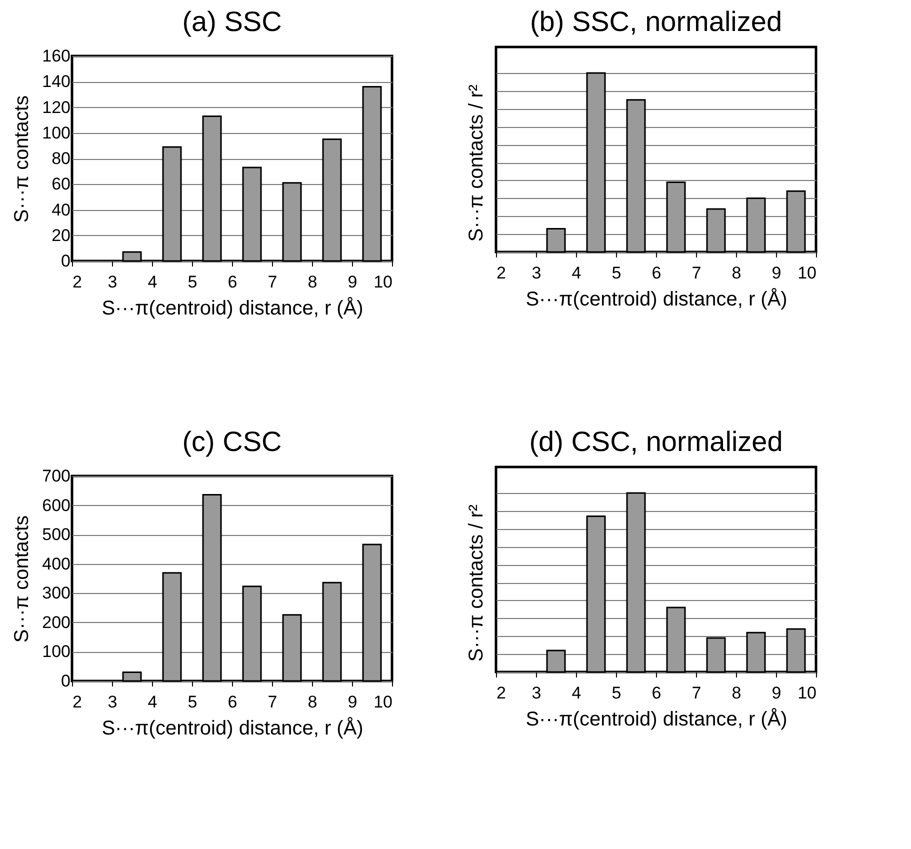  I want to click on y-tick-label: 60, so click(61, 184).